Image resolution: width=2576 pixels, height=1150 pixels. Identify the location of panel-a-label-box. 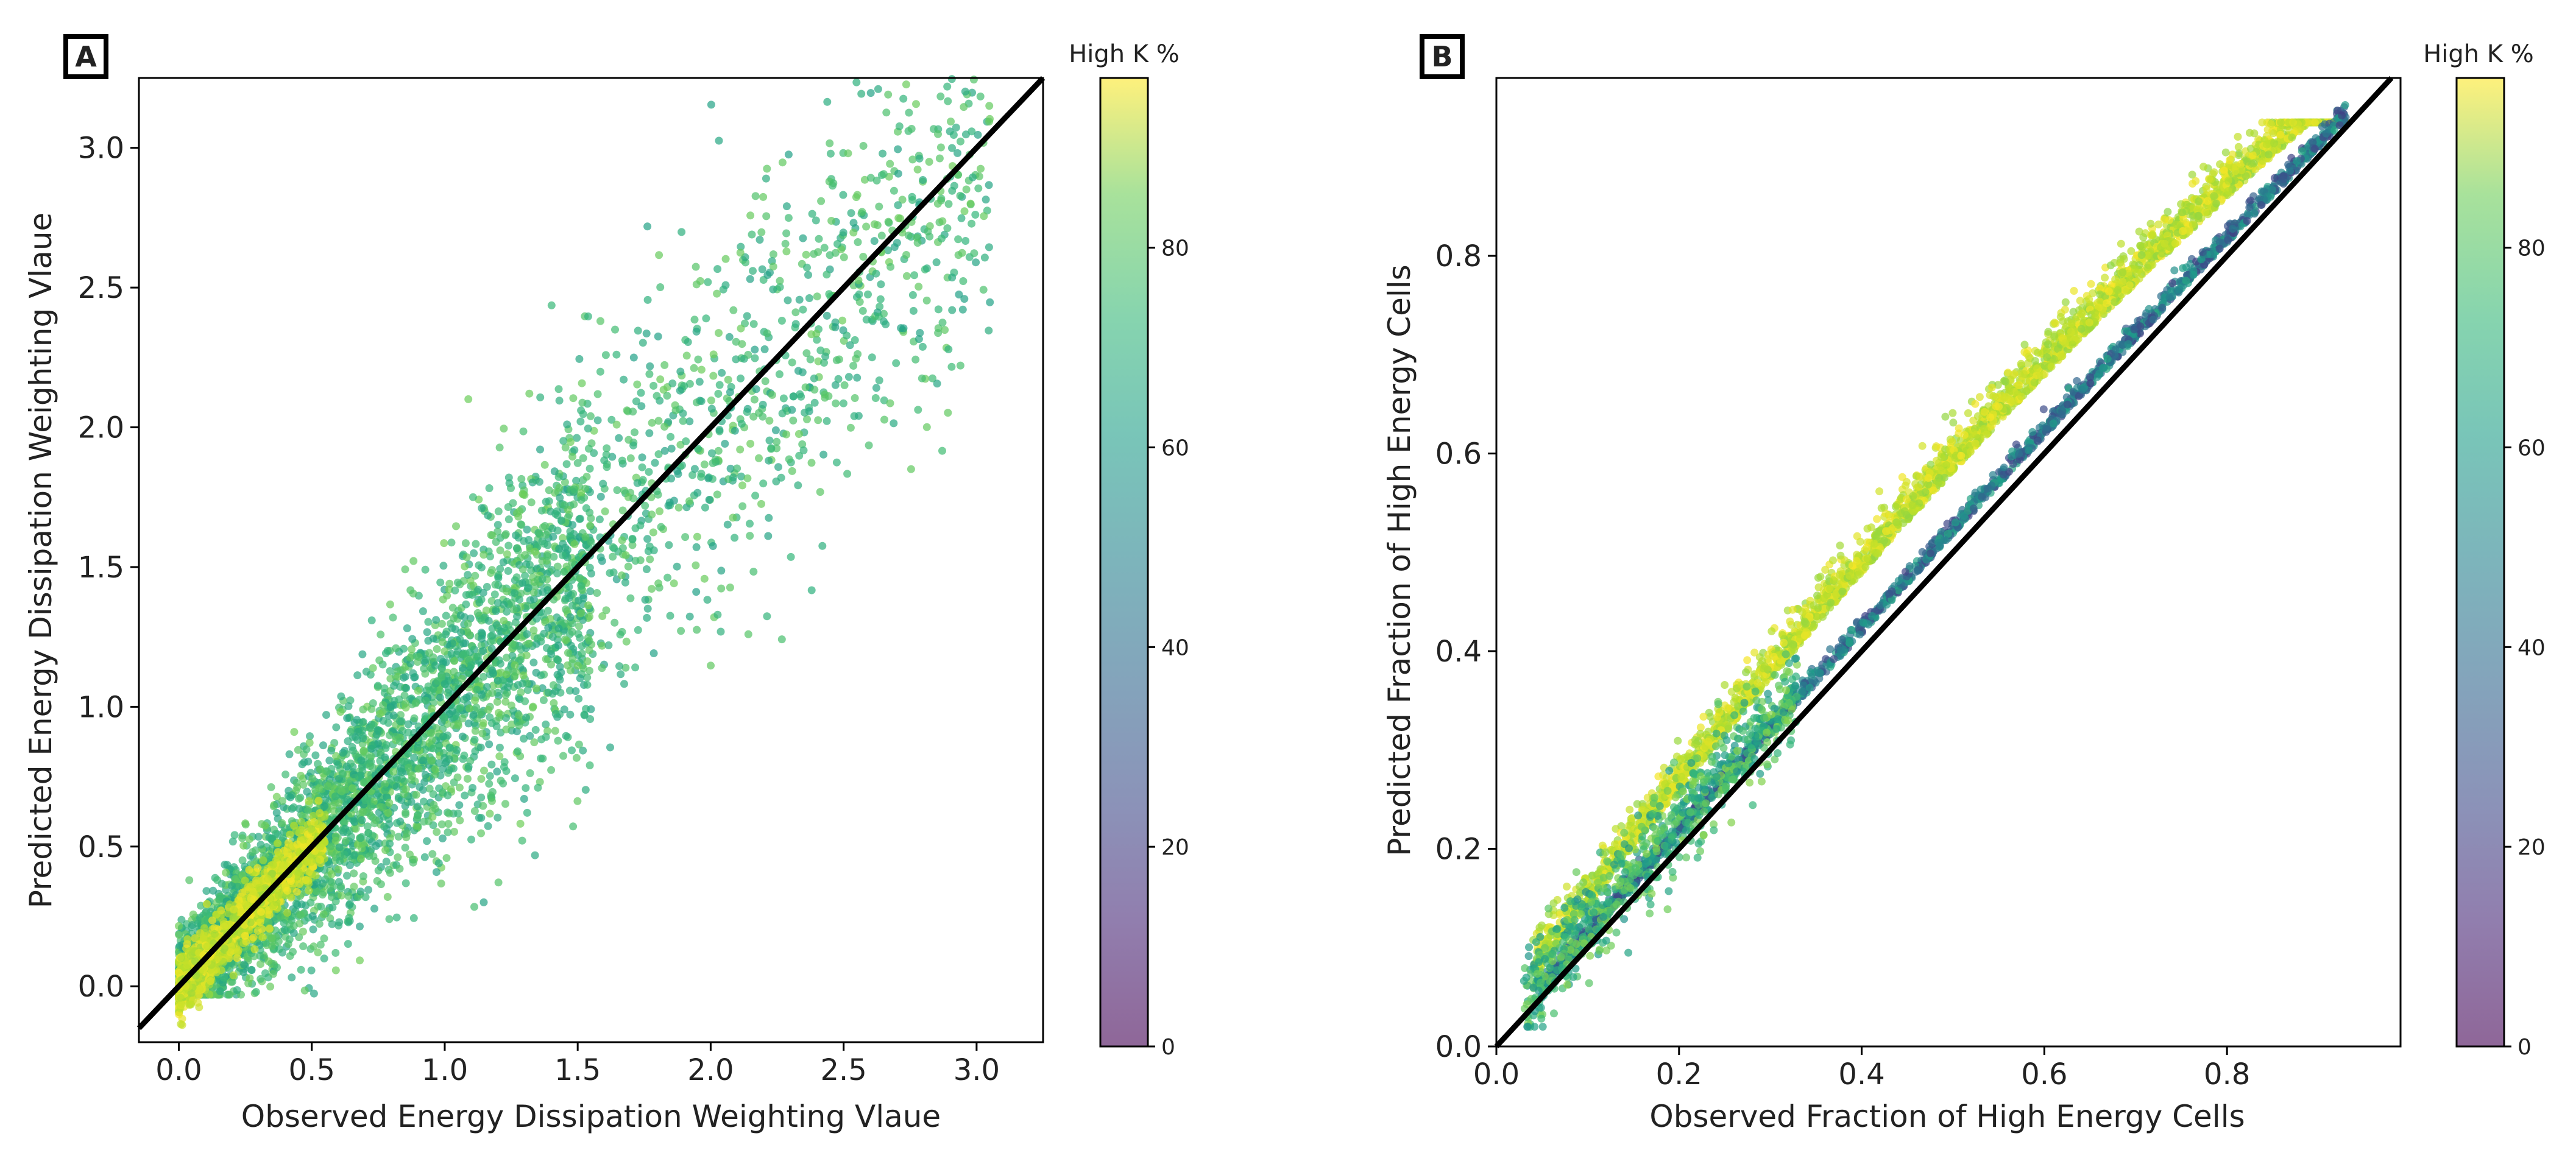
(85, 56).